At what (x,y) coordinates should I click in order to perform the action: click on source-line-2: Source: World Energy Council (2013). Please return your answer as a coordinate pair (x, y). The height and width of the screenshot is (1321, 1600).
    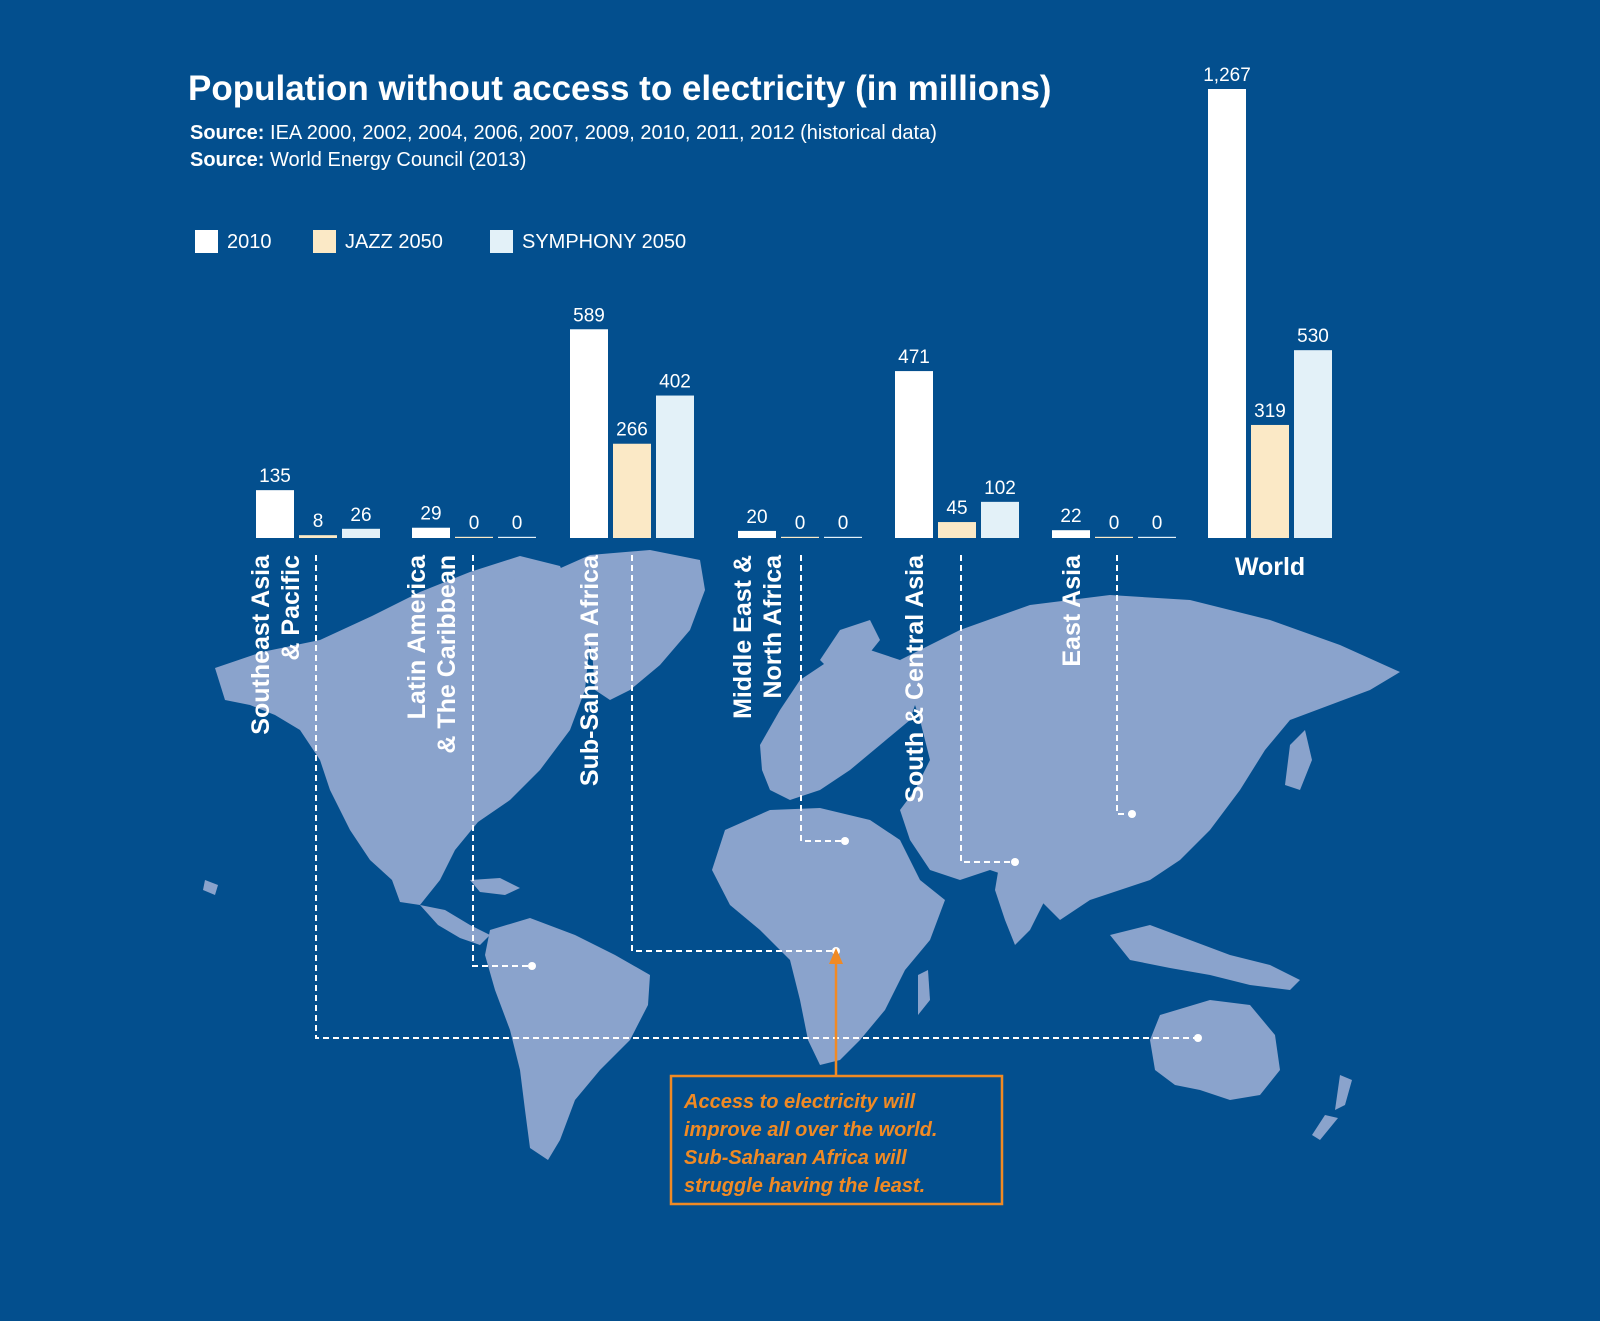
    Looking at the image, I should click on (358, 160).